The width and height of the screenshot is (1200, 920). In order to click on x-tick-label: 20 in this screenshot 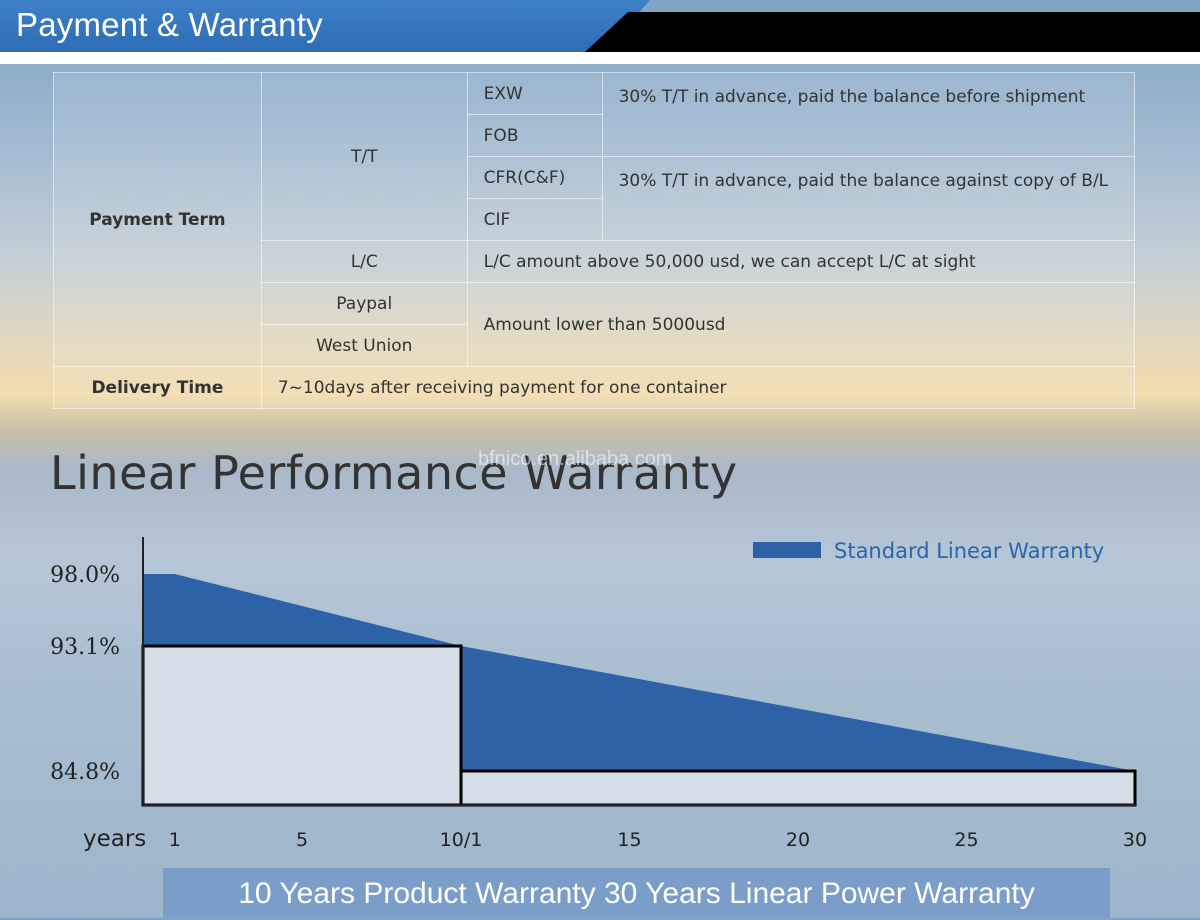, I will do `click(798, 840)`.